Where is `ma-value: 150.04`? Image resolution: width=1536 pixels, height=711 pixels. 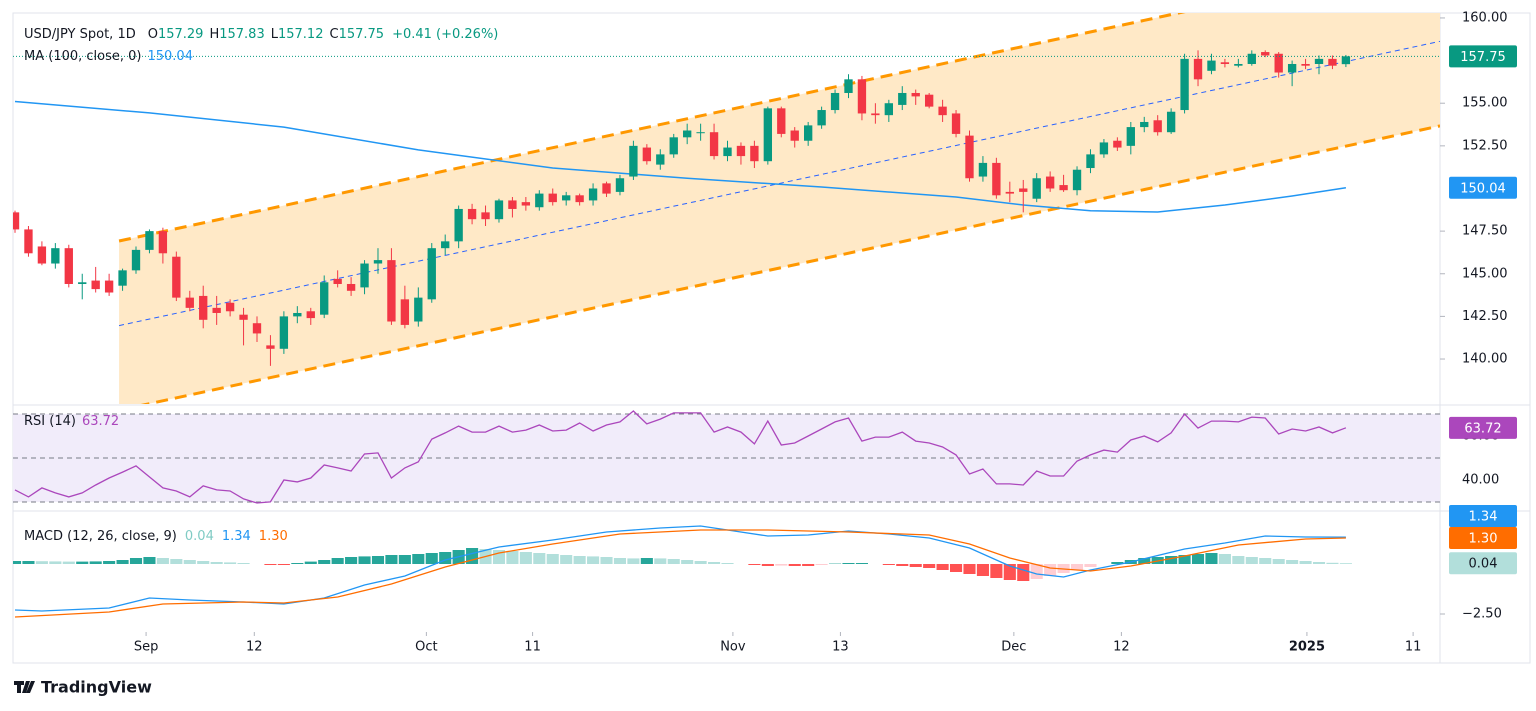 ma-value: 150.04 is located at coordinates (170, 56).